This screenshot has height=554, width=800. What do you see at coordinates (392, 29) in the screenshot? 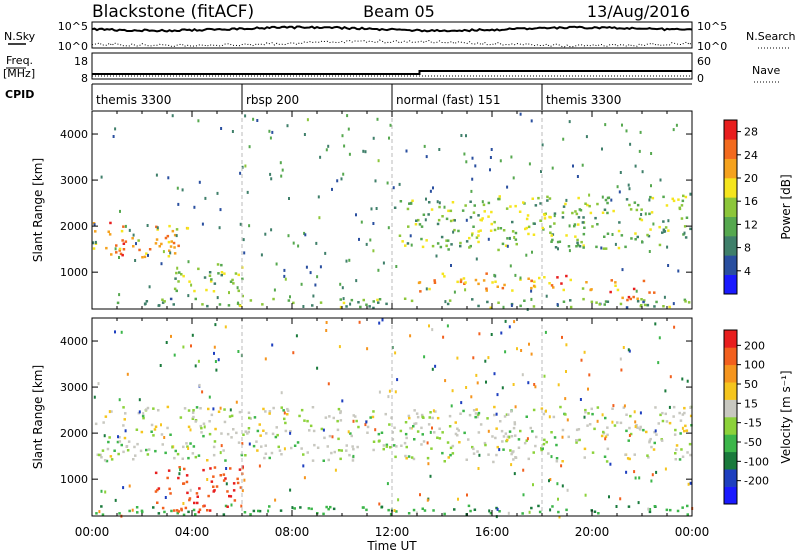
I see `noise-sky-line` at bounding box center [392, 29].